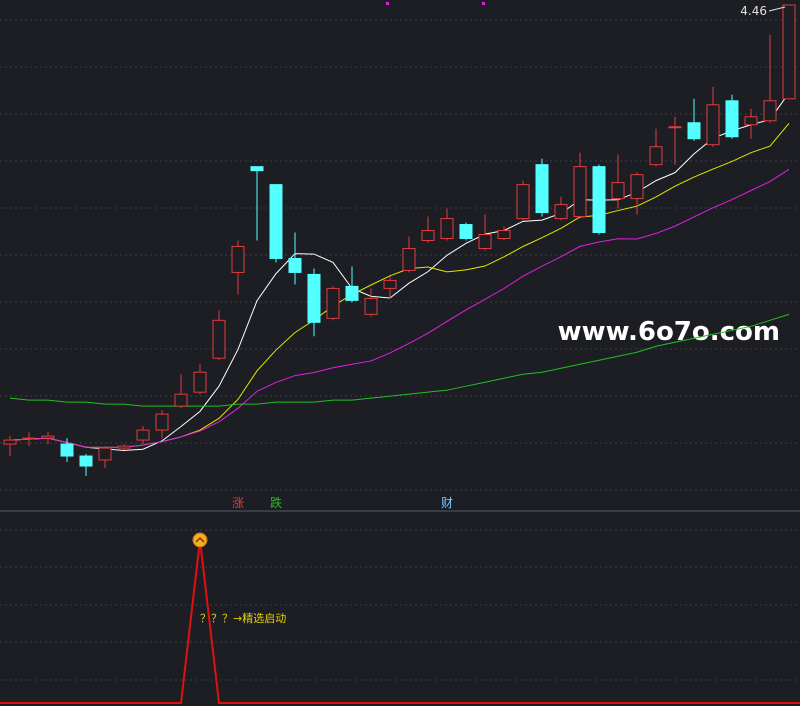 The image size is (800, 706). Describe the element at coordinates (777, 9) in the screenshot. I see `peak-arrow` at that location.